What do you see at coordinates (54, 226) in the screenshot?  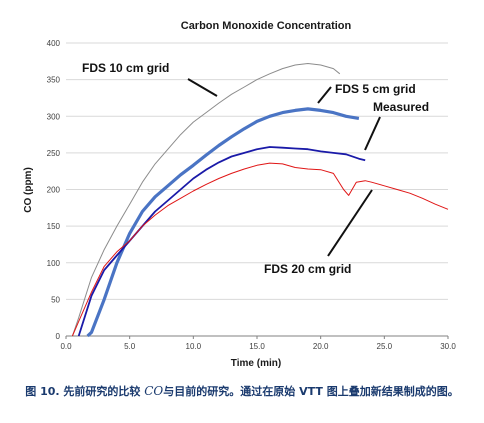 I see `y-tick-label: 150` at bounding box center [54, 226].